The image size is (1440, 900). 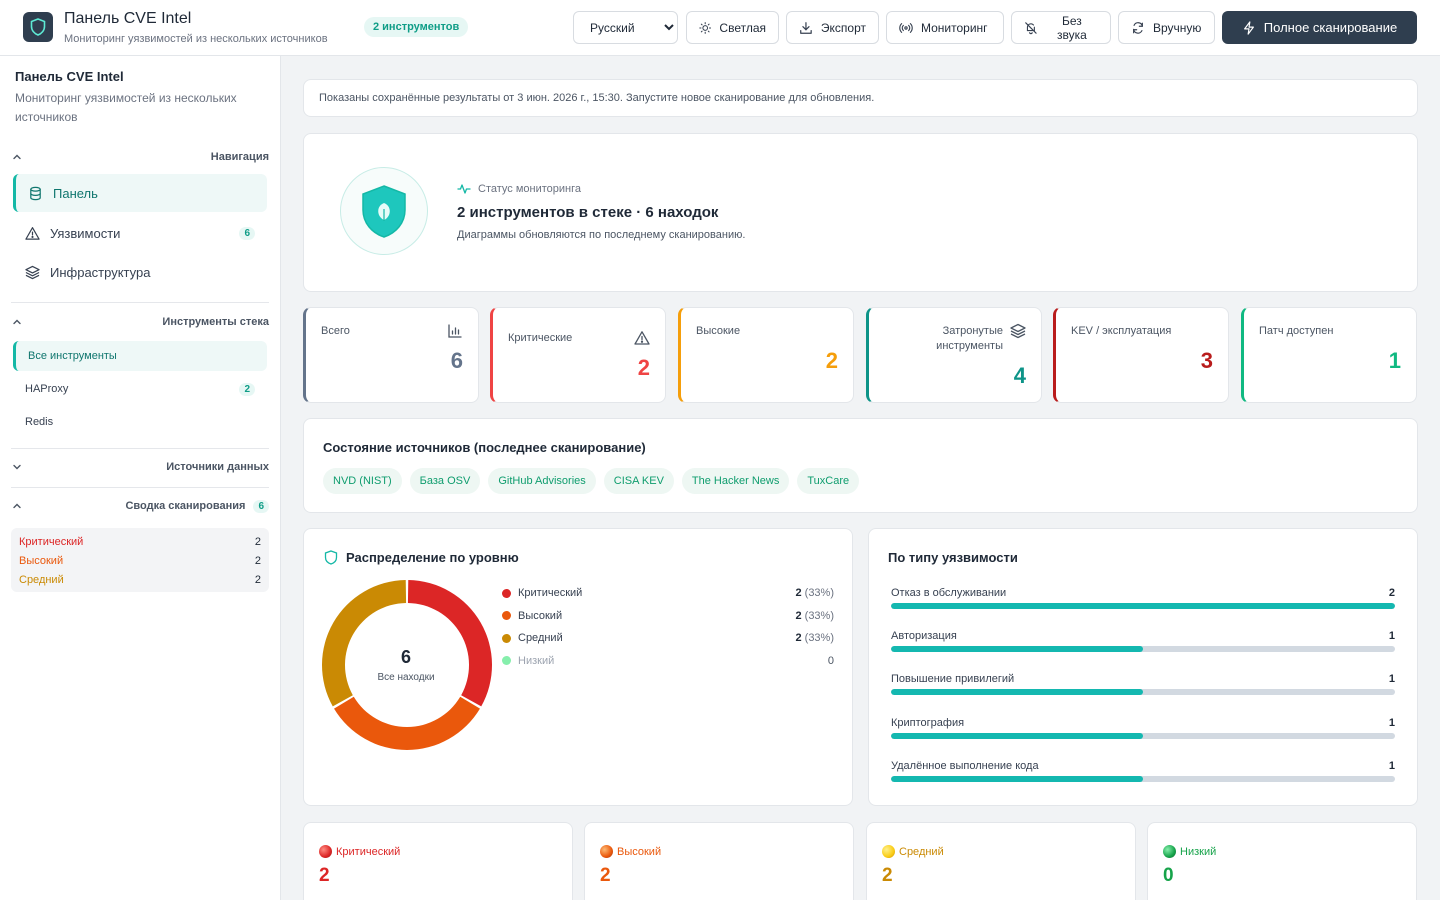 What do you see at coordinates (832, 27) in the screenshot?
I see `export-button: Экспорт` at bounding box center [832, 27].